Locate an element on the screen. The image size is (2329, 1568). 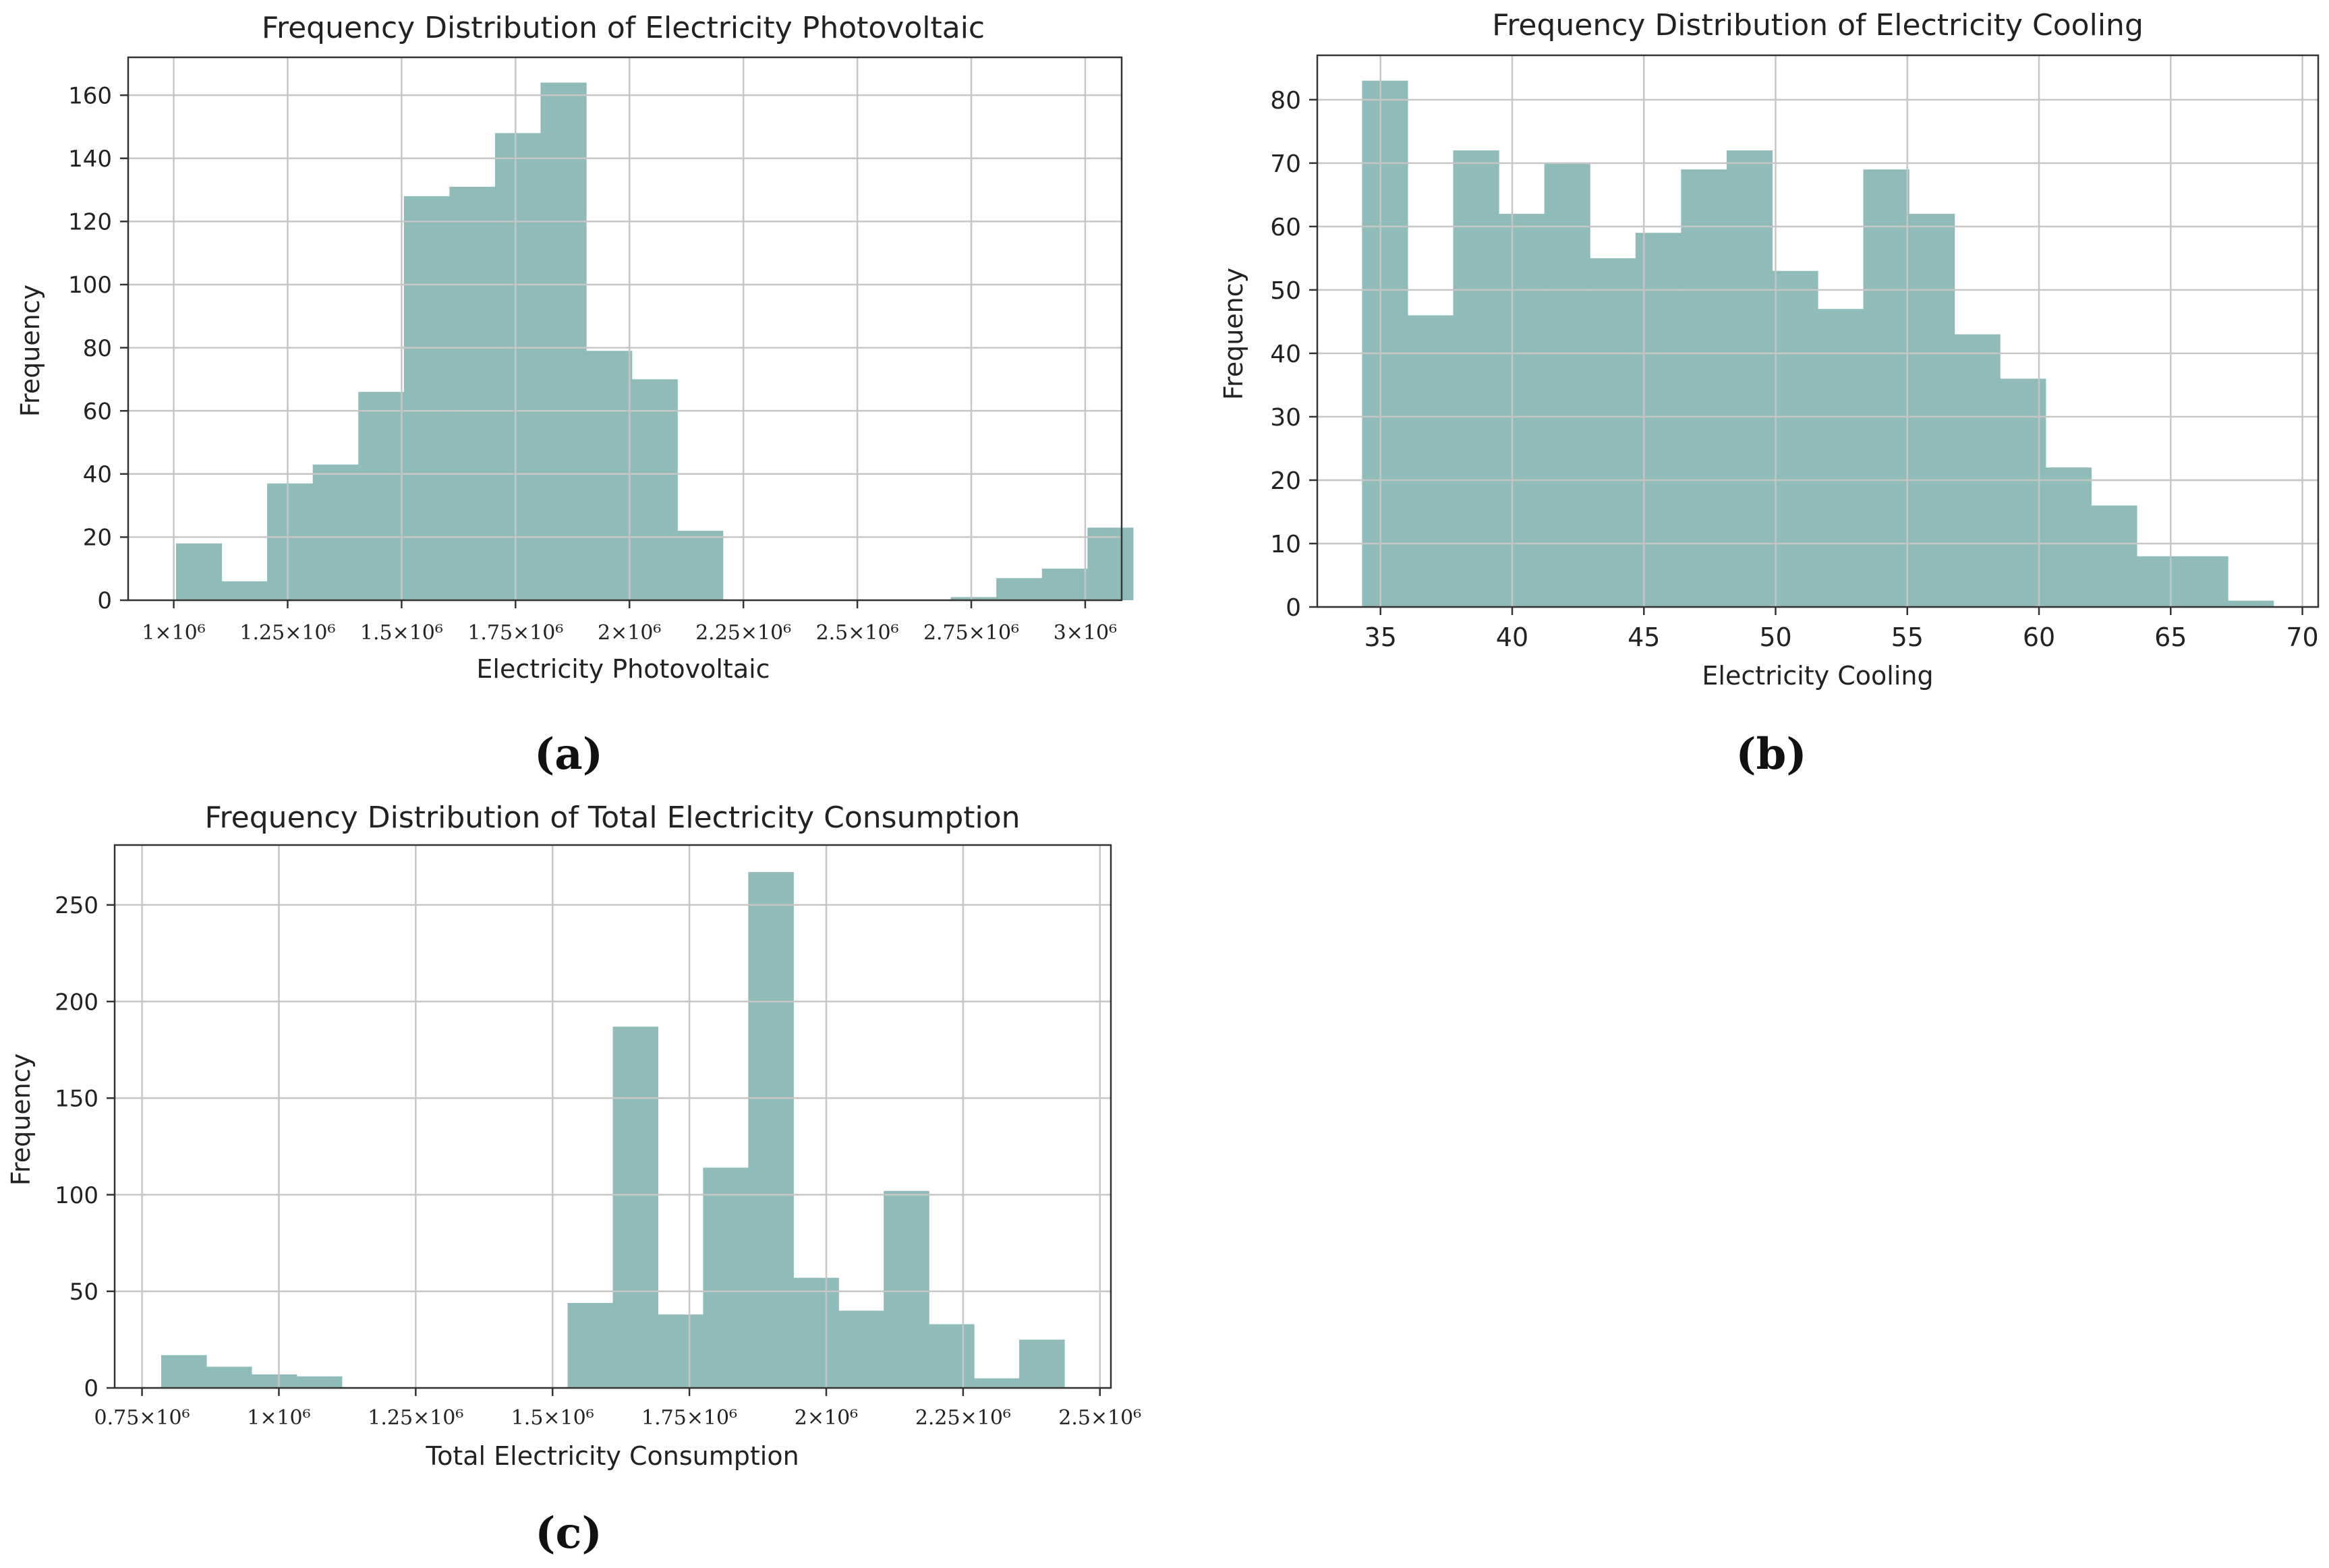
x-tick-label: 70 is located at coordinates (2302, 637).